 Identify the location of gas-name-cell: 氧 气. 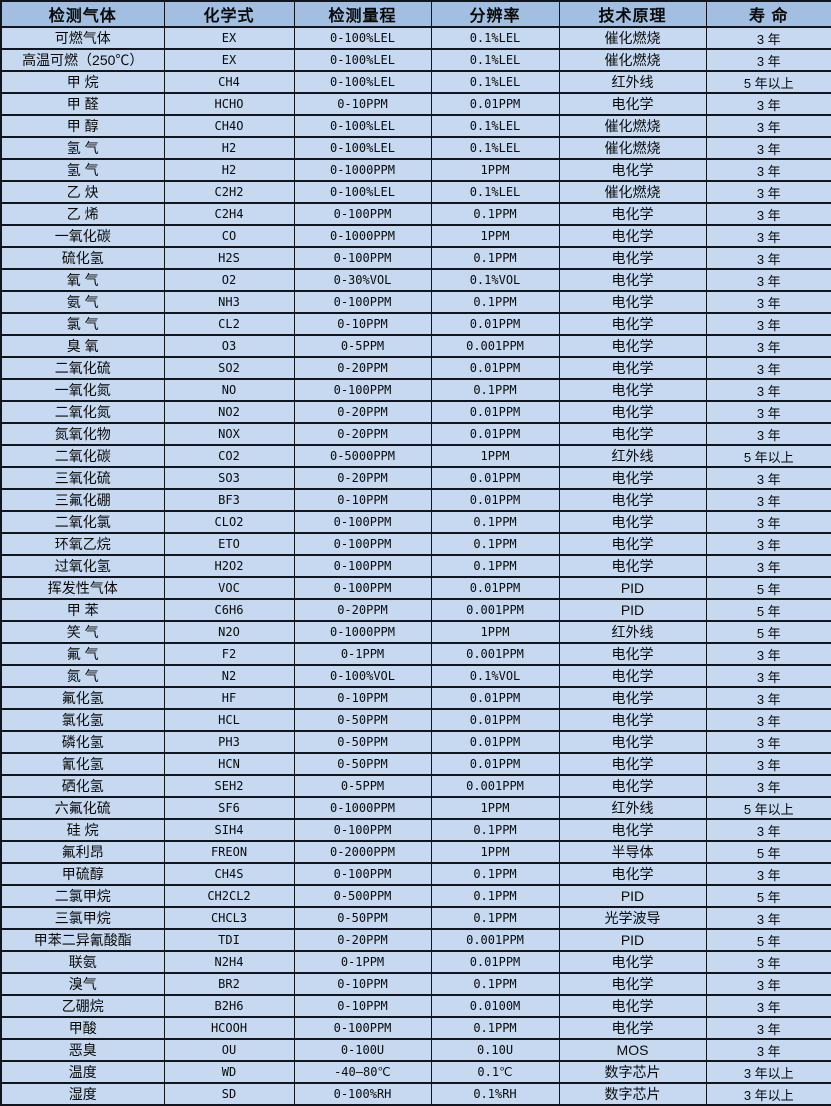
(82, 280).